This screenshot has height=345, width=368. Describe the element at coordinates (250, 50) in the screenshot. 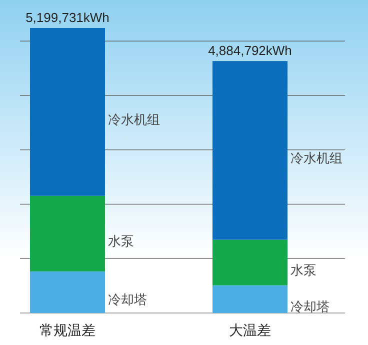

I see `annotation: 4,884,792kWh` at that location.